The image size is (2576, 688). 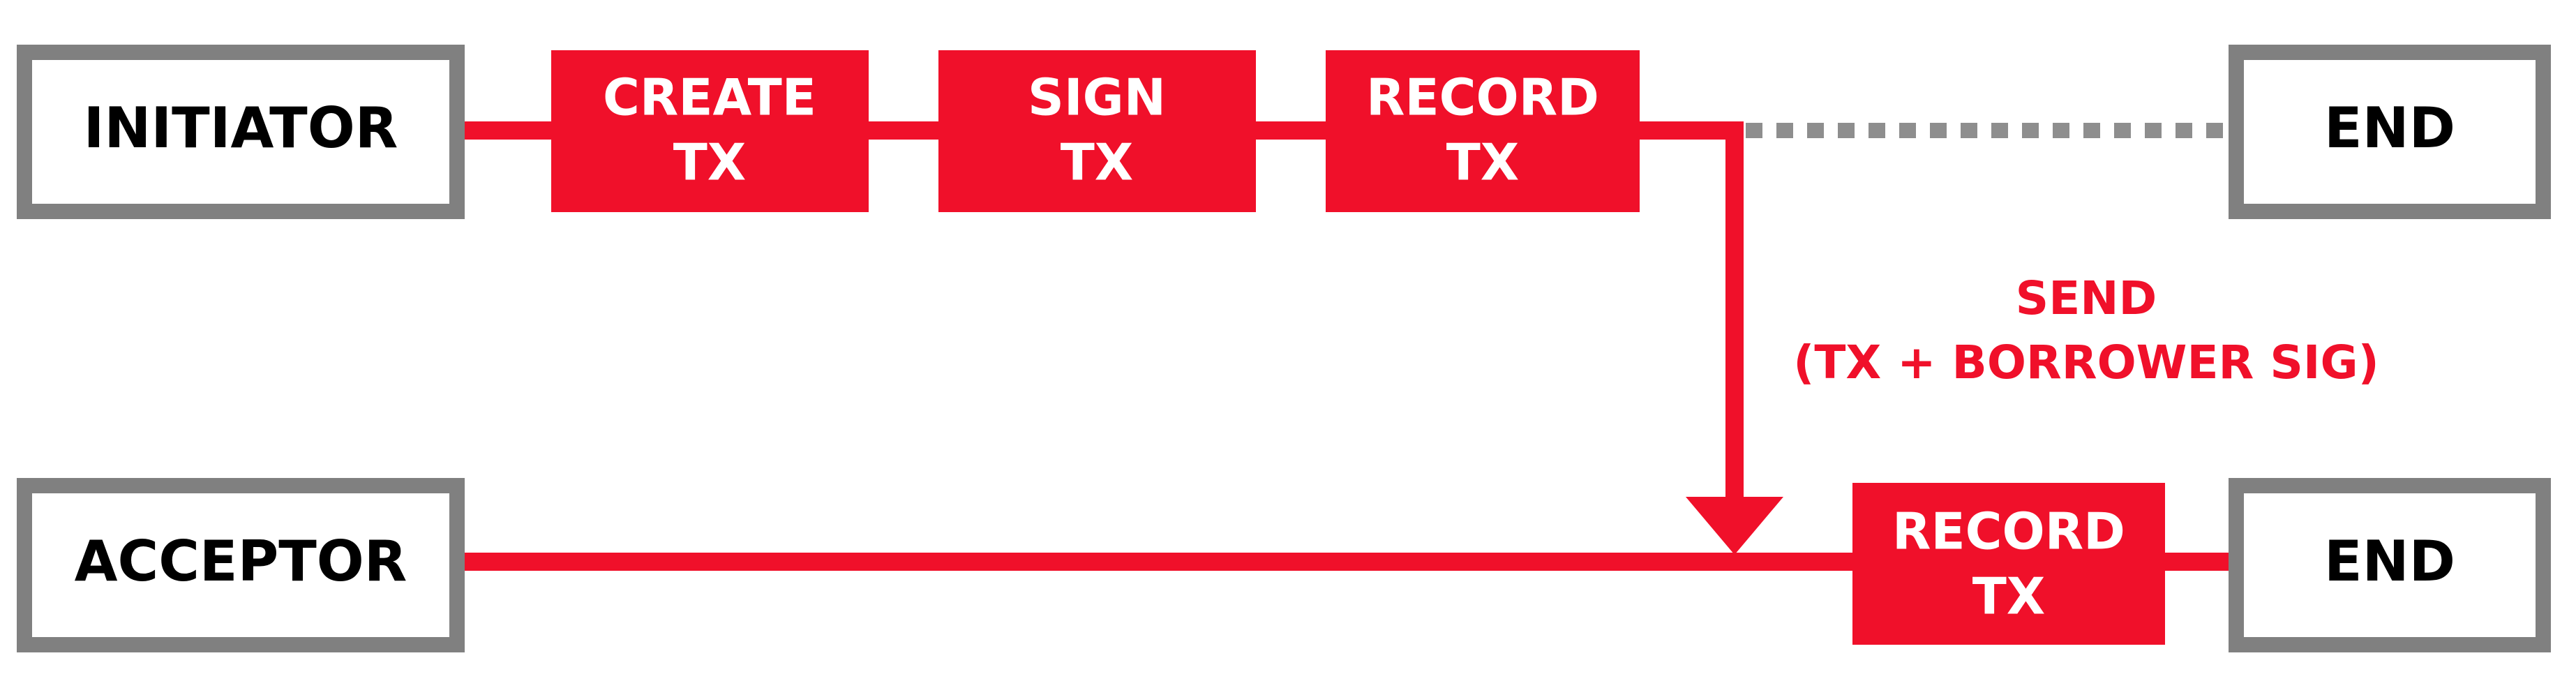 What do you see at coordinates (2086, 298) in the screenshot?
I see `send-message-label-line1: SEND` at bounding box center [2086, 298].